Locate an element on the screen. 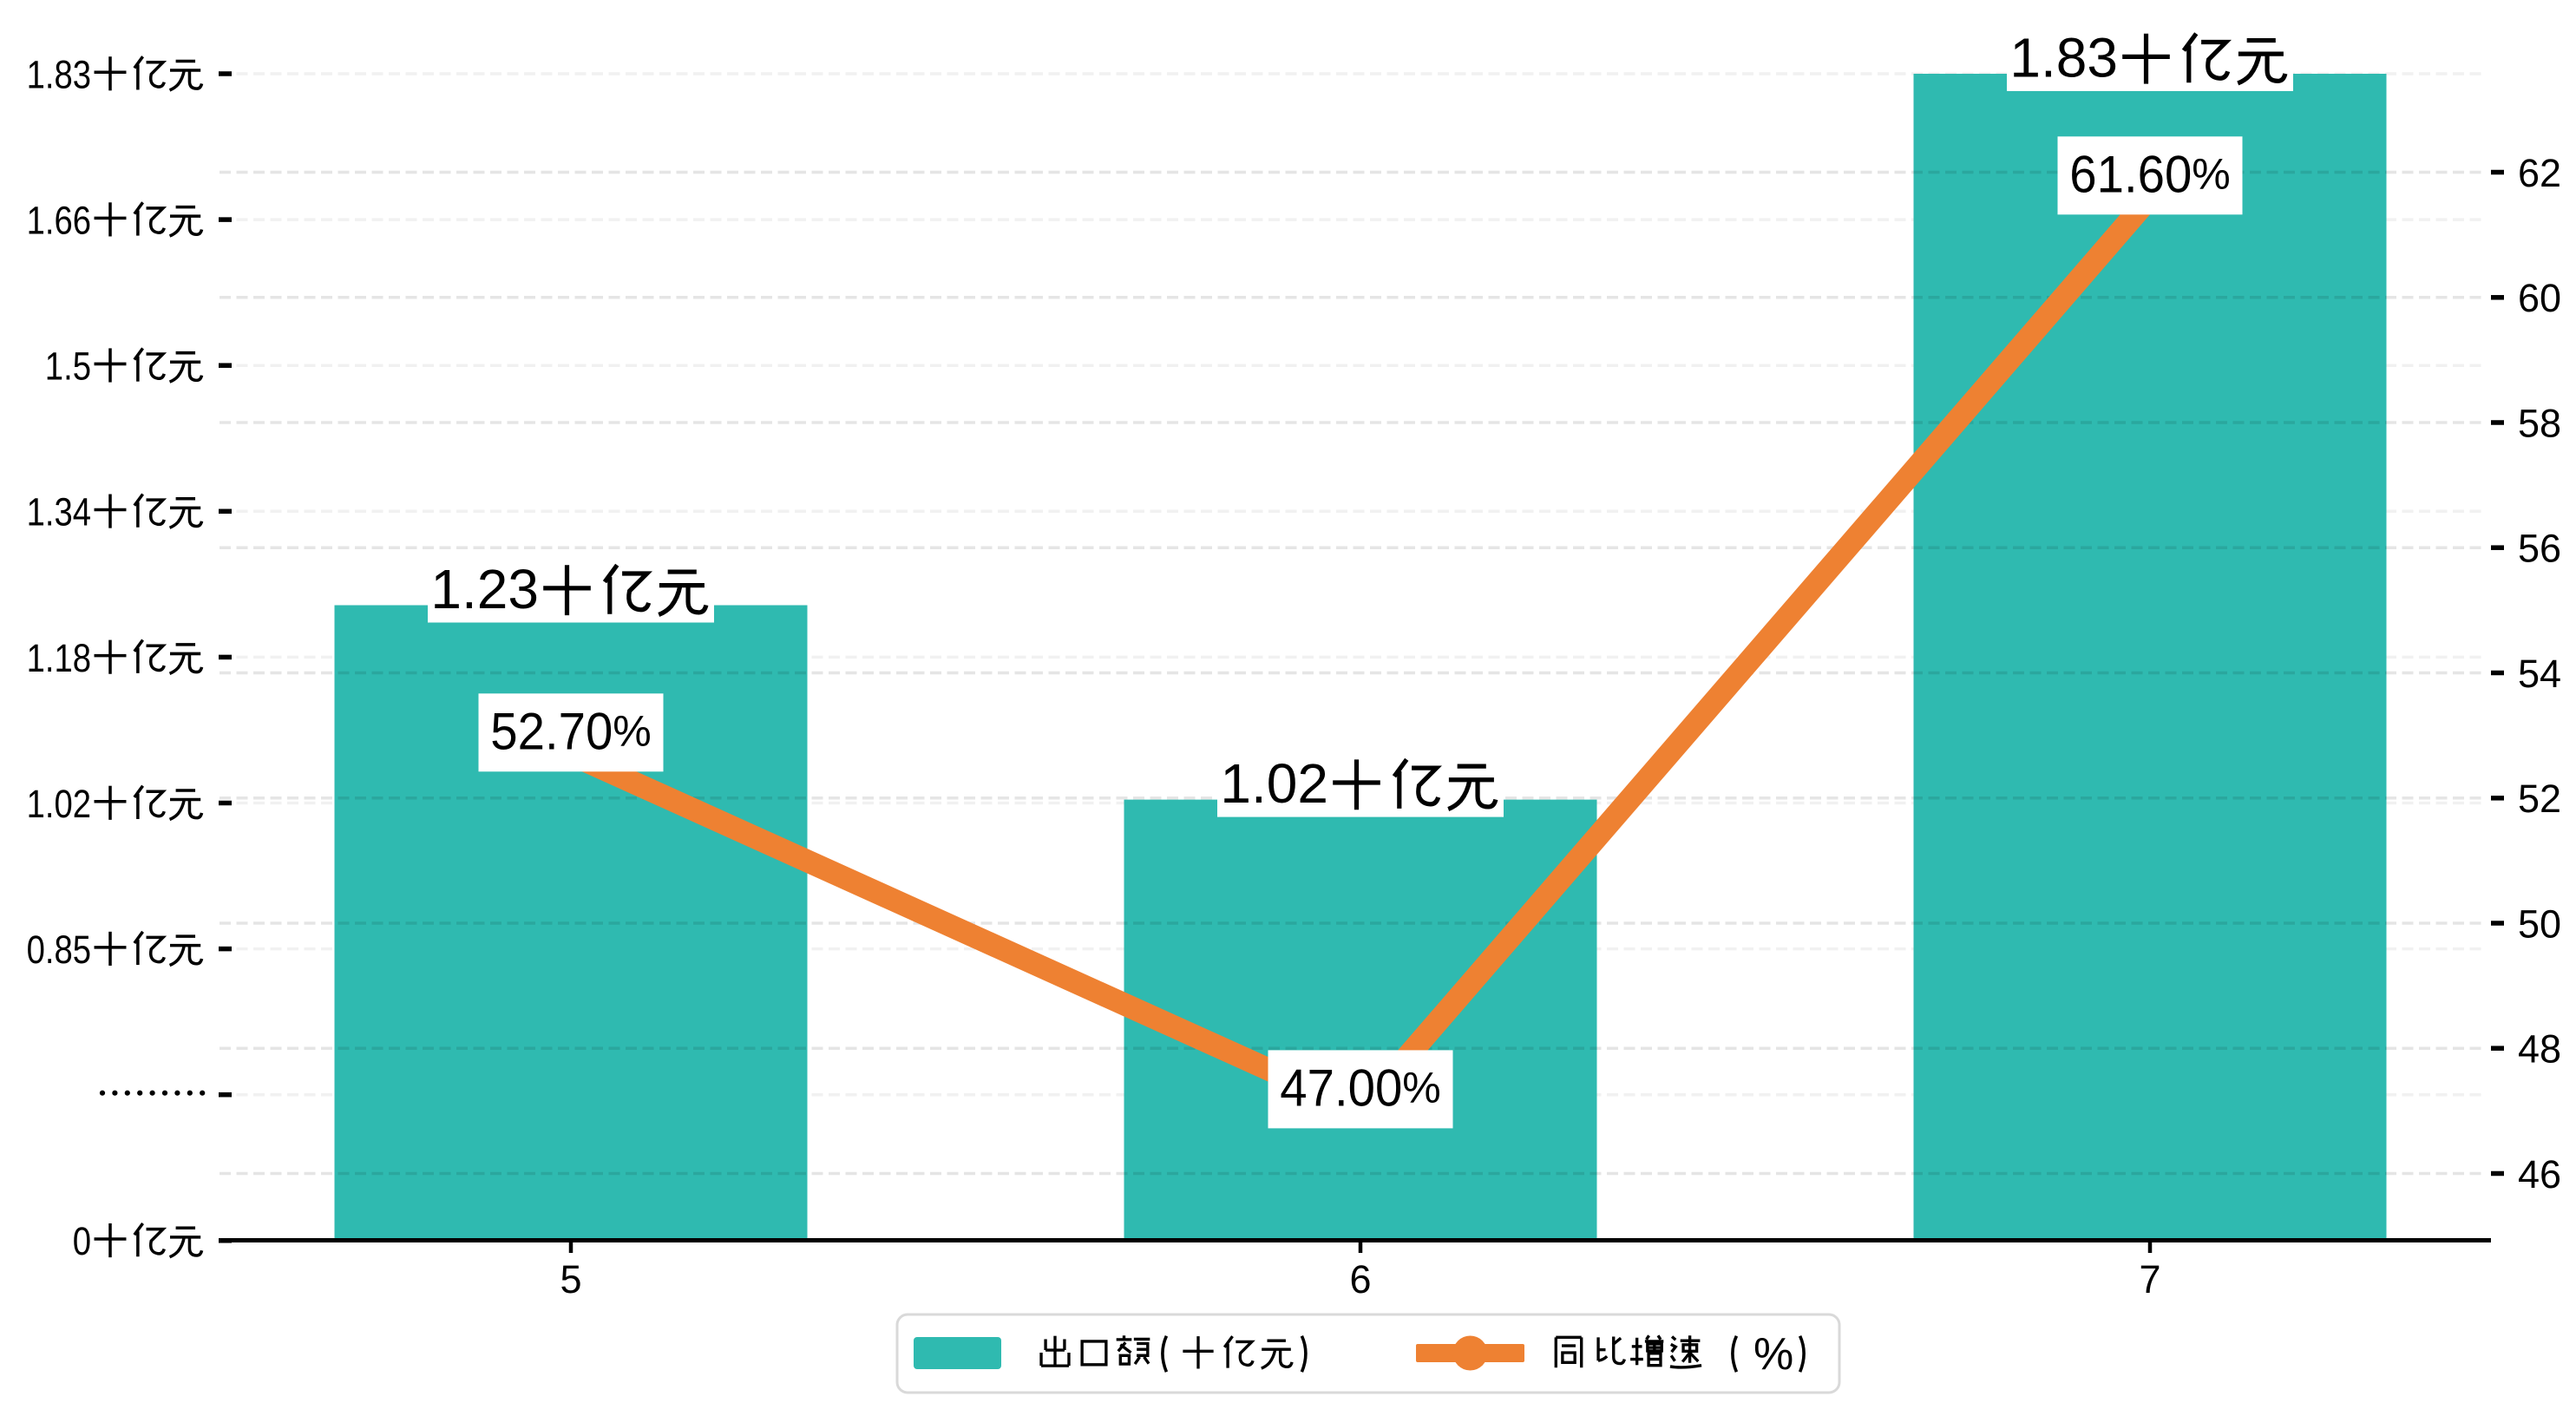 This screenshot has width=2576, height=1416. svg-text: 46 is located at coordinates (2539, 1174).